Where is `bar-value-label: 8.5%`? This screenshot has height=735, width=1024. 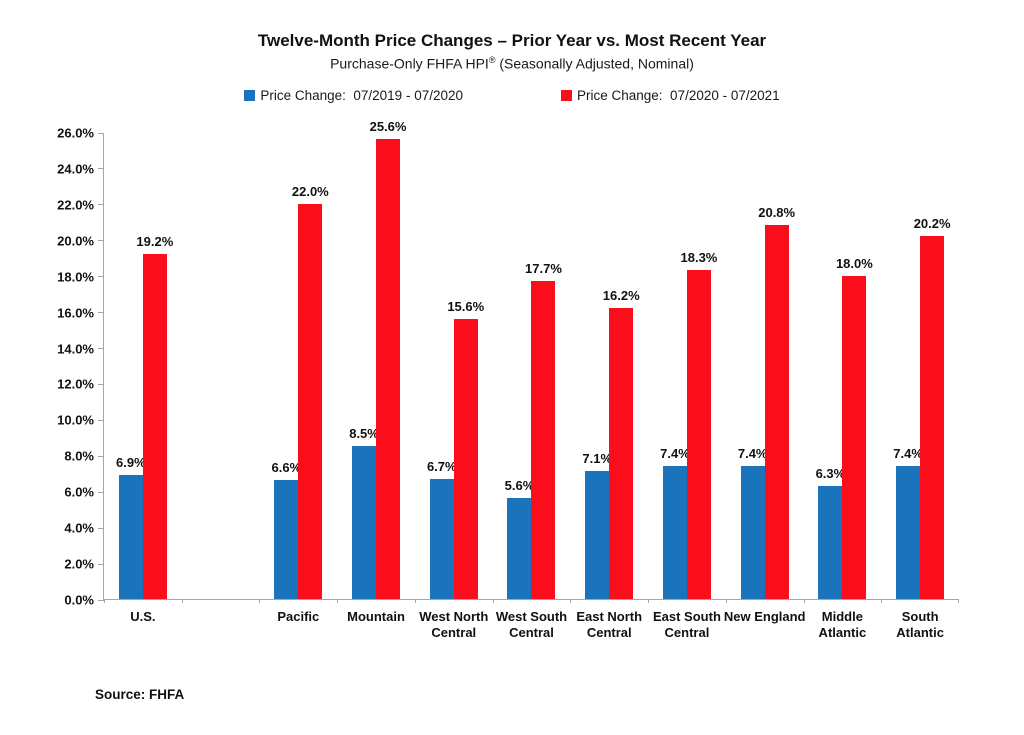
bar-value-label: 8.5% is located at coordinates (364, 434).